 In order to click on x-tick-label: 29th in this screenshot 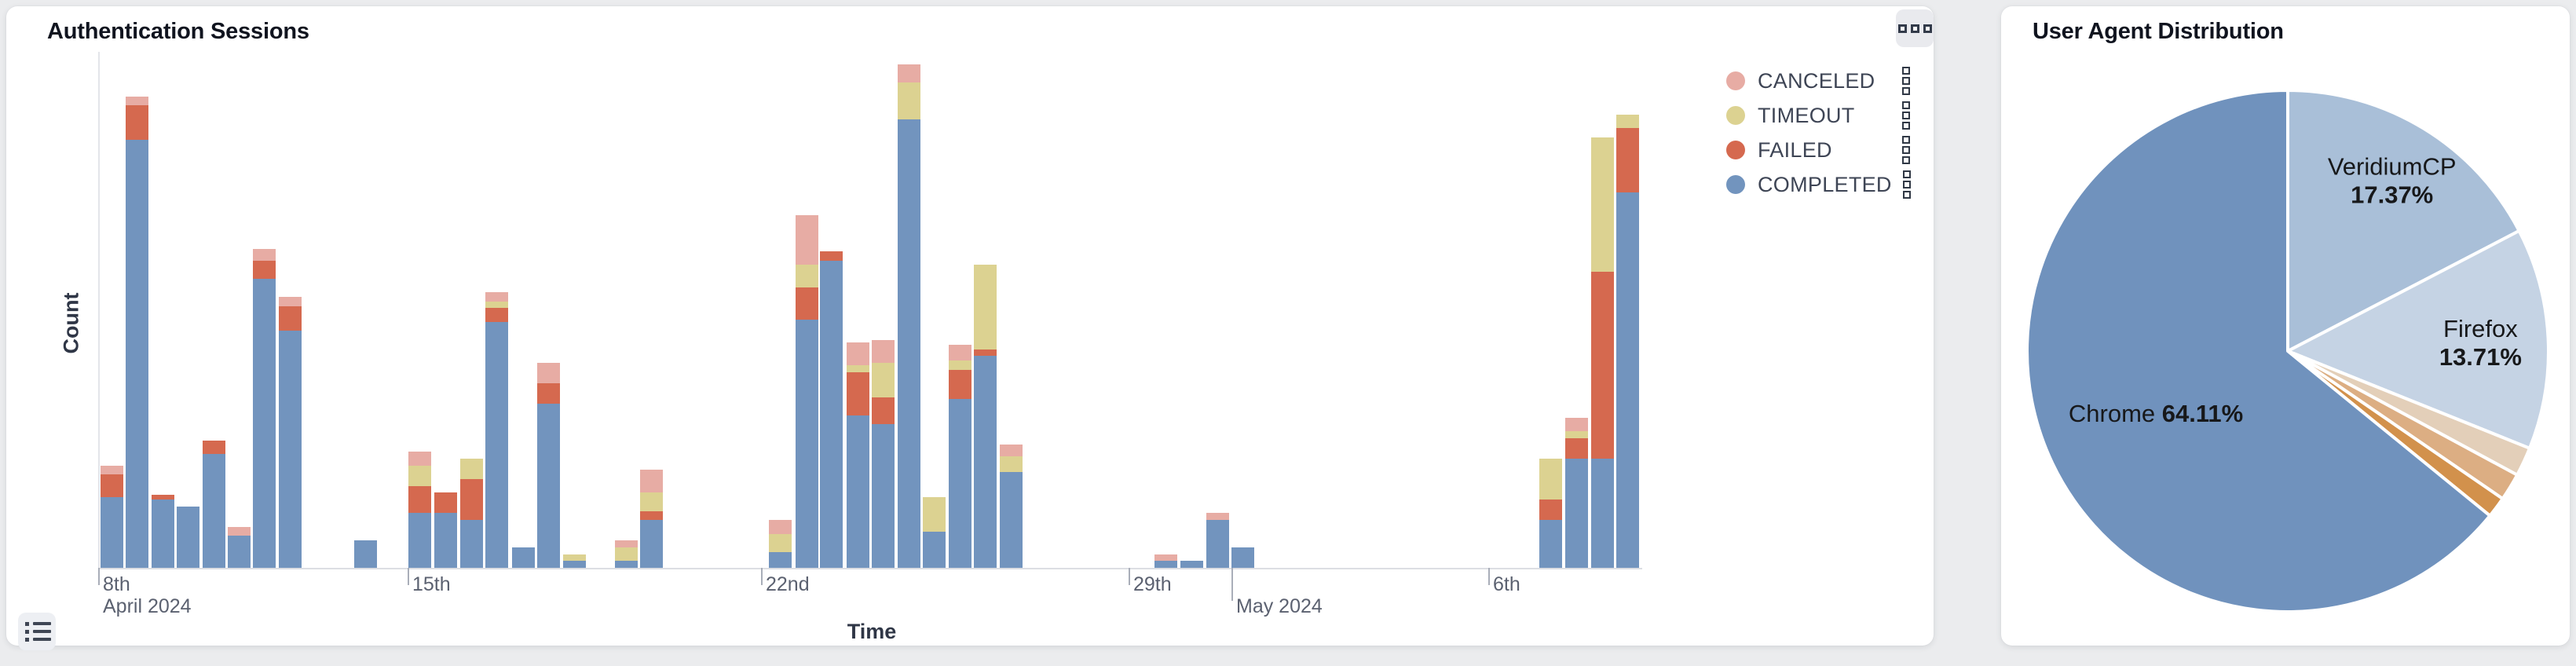, I will do `click(1152, 584)`.